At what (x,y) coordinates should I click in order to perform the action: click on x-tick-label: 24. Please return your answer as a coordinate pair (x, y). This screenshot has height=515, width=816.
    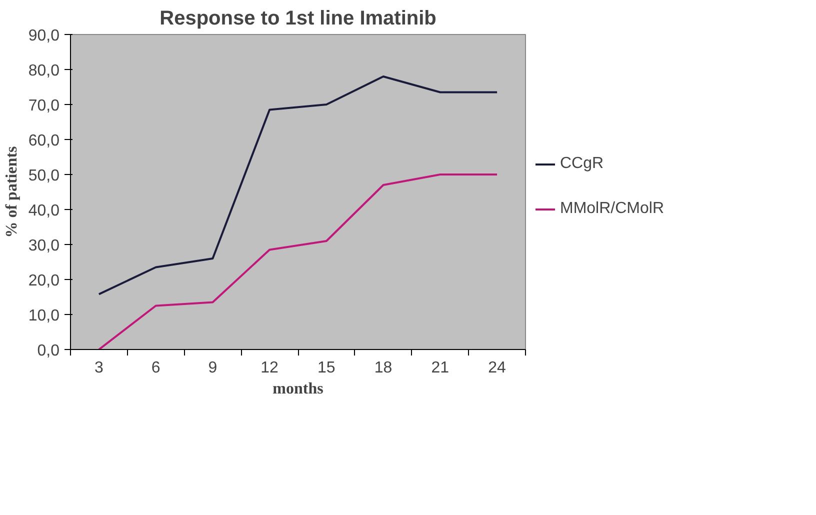
    Looking at the image, I should click on (497, 368).